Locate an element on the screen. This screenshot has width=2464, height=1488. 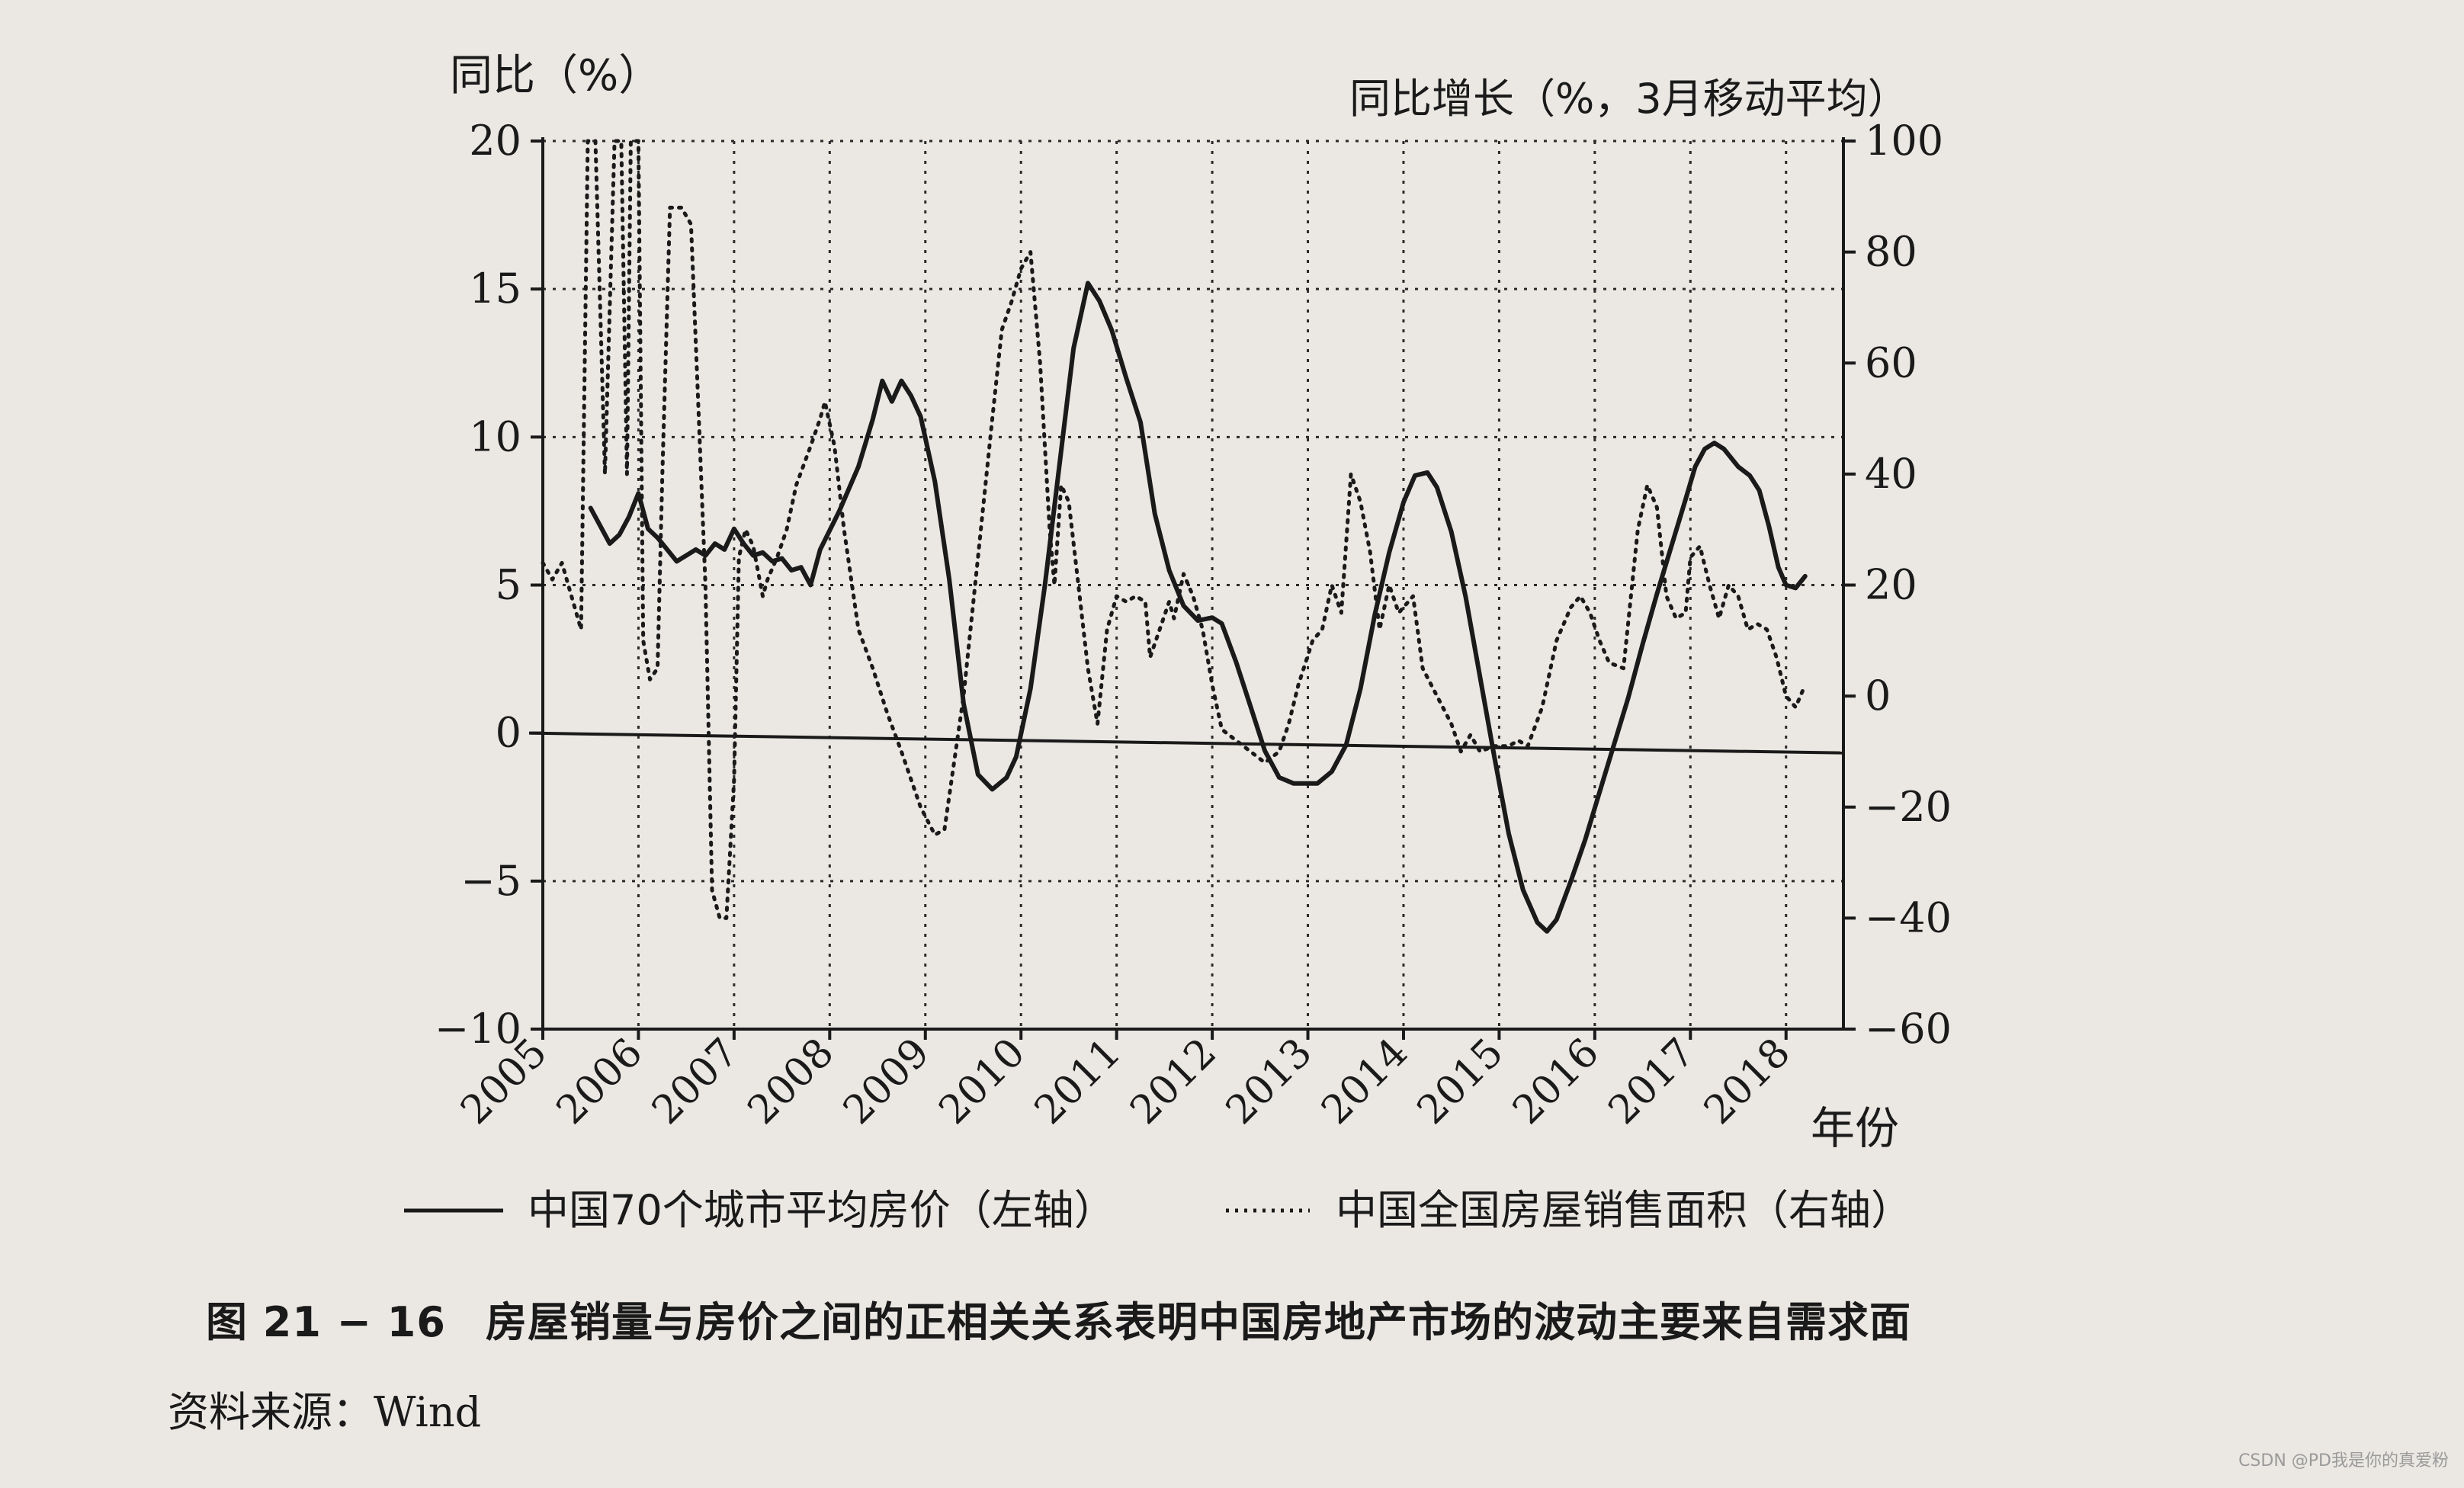
left-axis-ticks: −10 −5 0 5 10 15 20 is located at coordinates (489, 585).